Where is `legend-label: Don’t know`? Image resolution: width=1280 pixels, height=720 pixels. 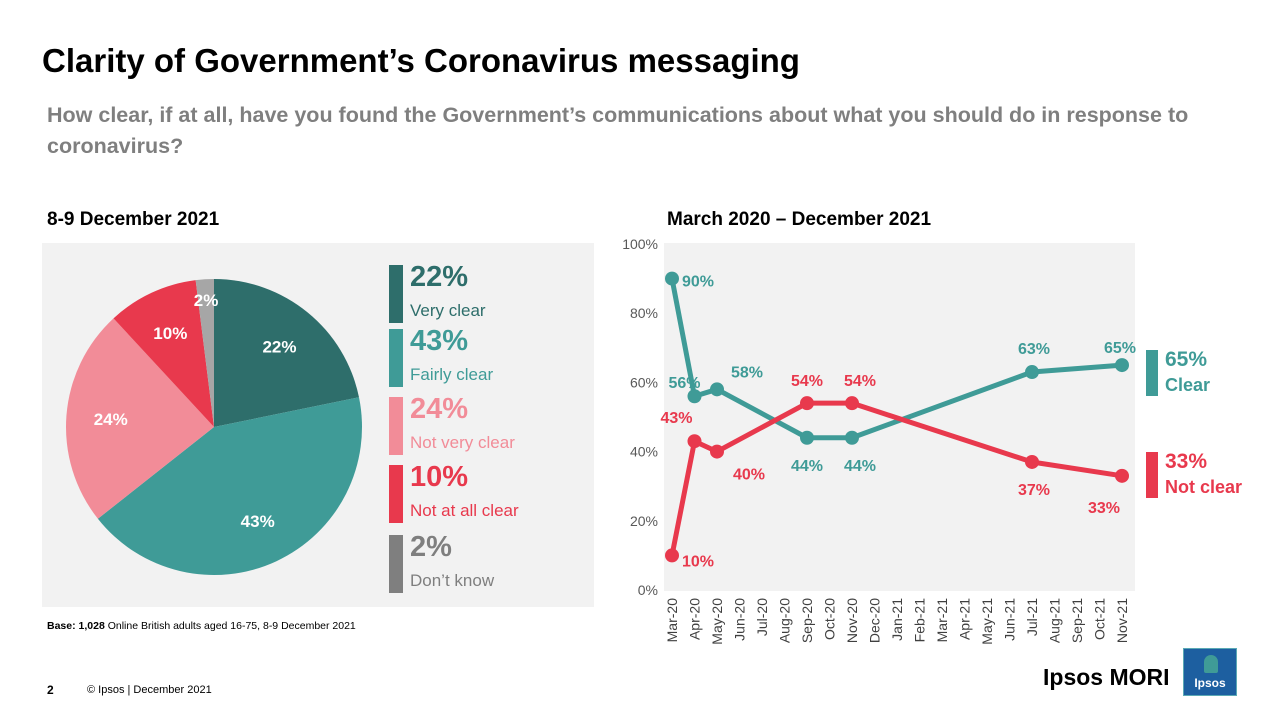
legend-label: Don’t know is located at coordinates (452, 580).